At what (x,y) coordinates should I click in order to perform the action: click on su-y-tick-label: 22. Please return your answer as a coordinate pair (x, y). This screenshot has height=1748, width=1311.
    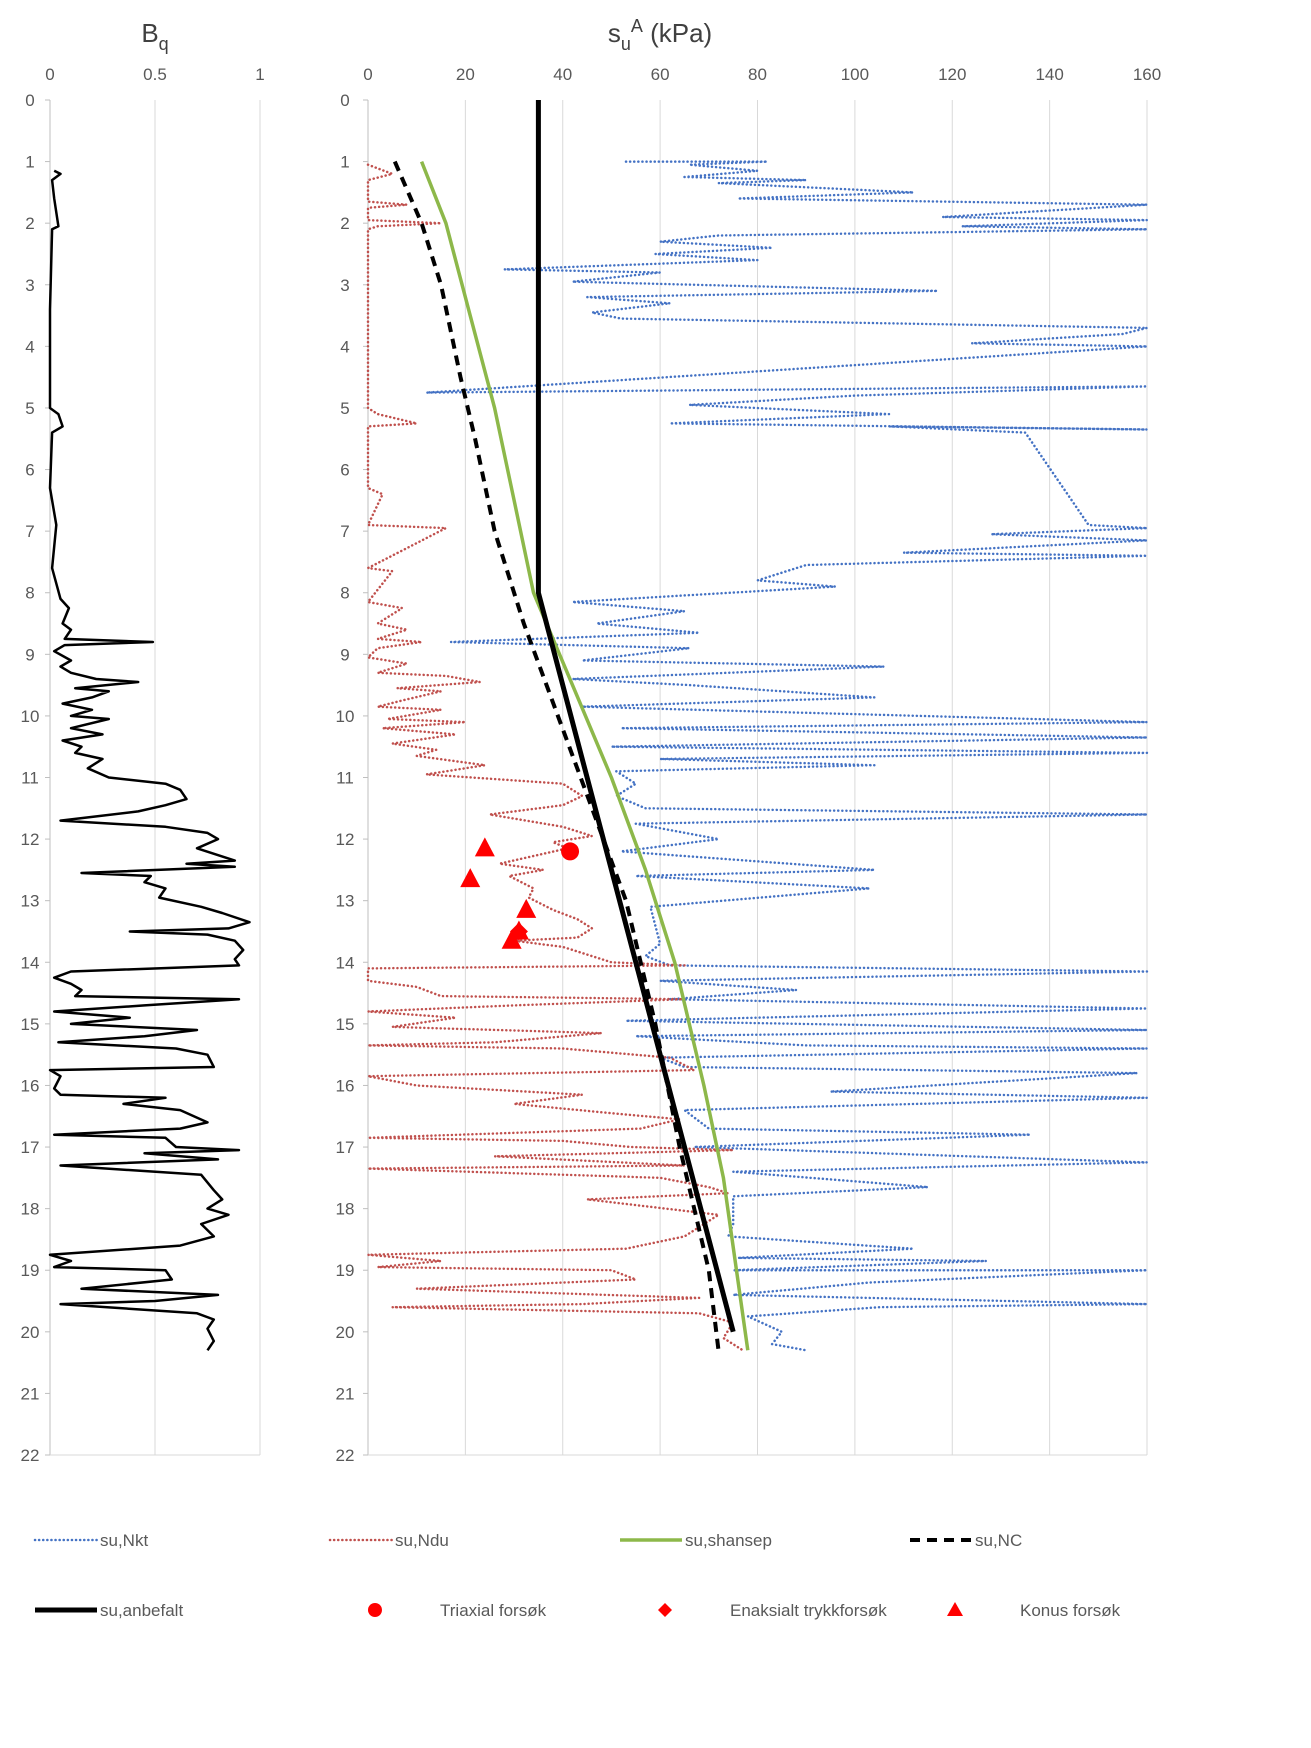
    Looking at the image, I should click on (345, 1455).